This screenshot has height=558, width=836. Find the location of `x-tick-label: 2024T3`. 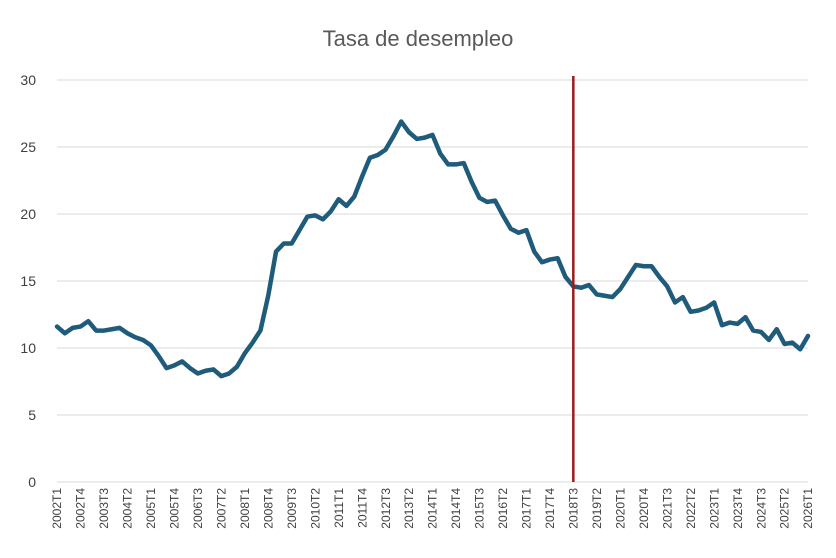

x-tick-label: 2024T3 is located at coordinates (761, 508).